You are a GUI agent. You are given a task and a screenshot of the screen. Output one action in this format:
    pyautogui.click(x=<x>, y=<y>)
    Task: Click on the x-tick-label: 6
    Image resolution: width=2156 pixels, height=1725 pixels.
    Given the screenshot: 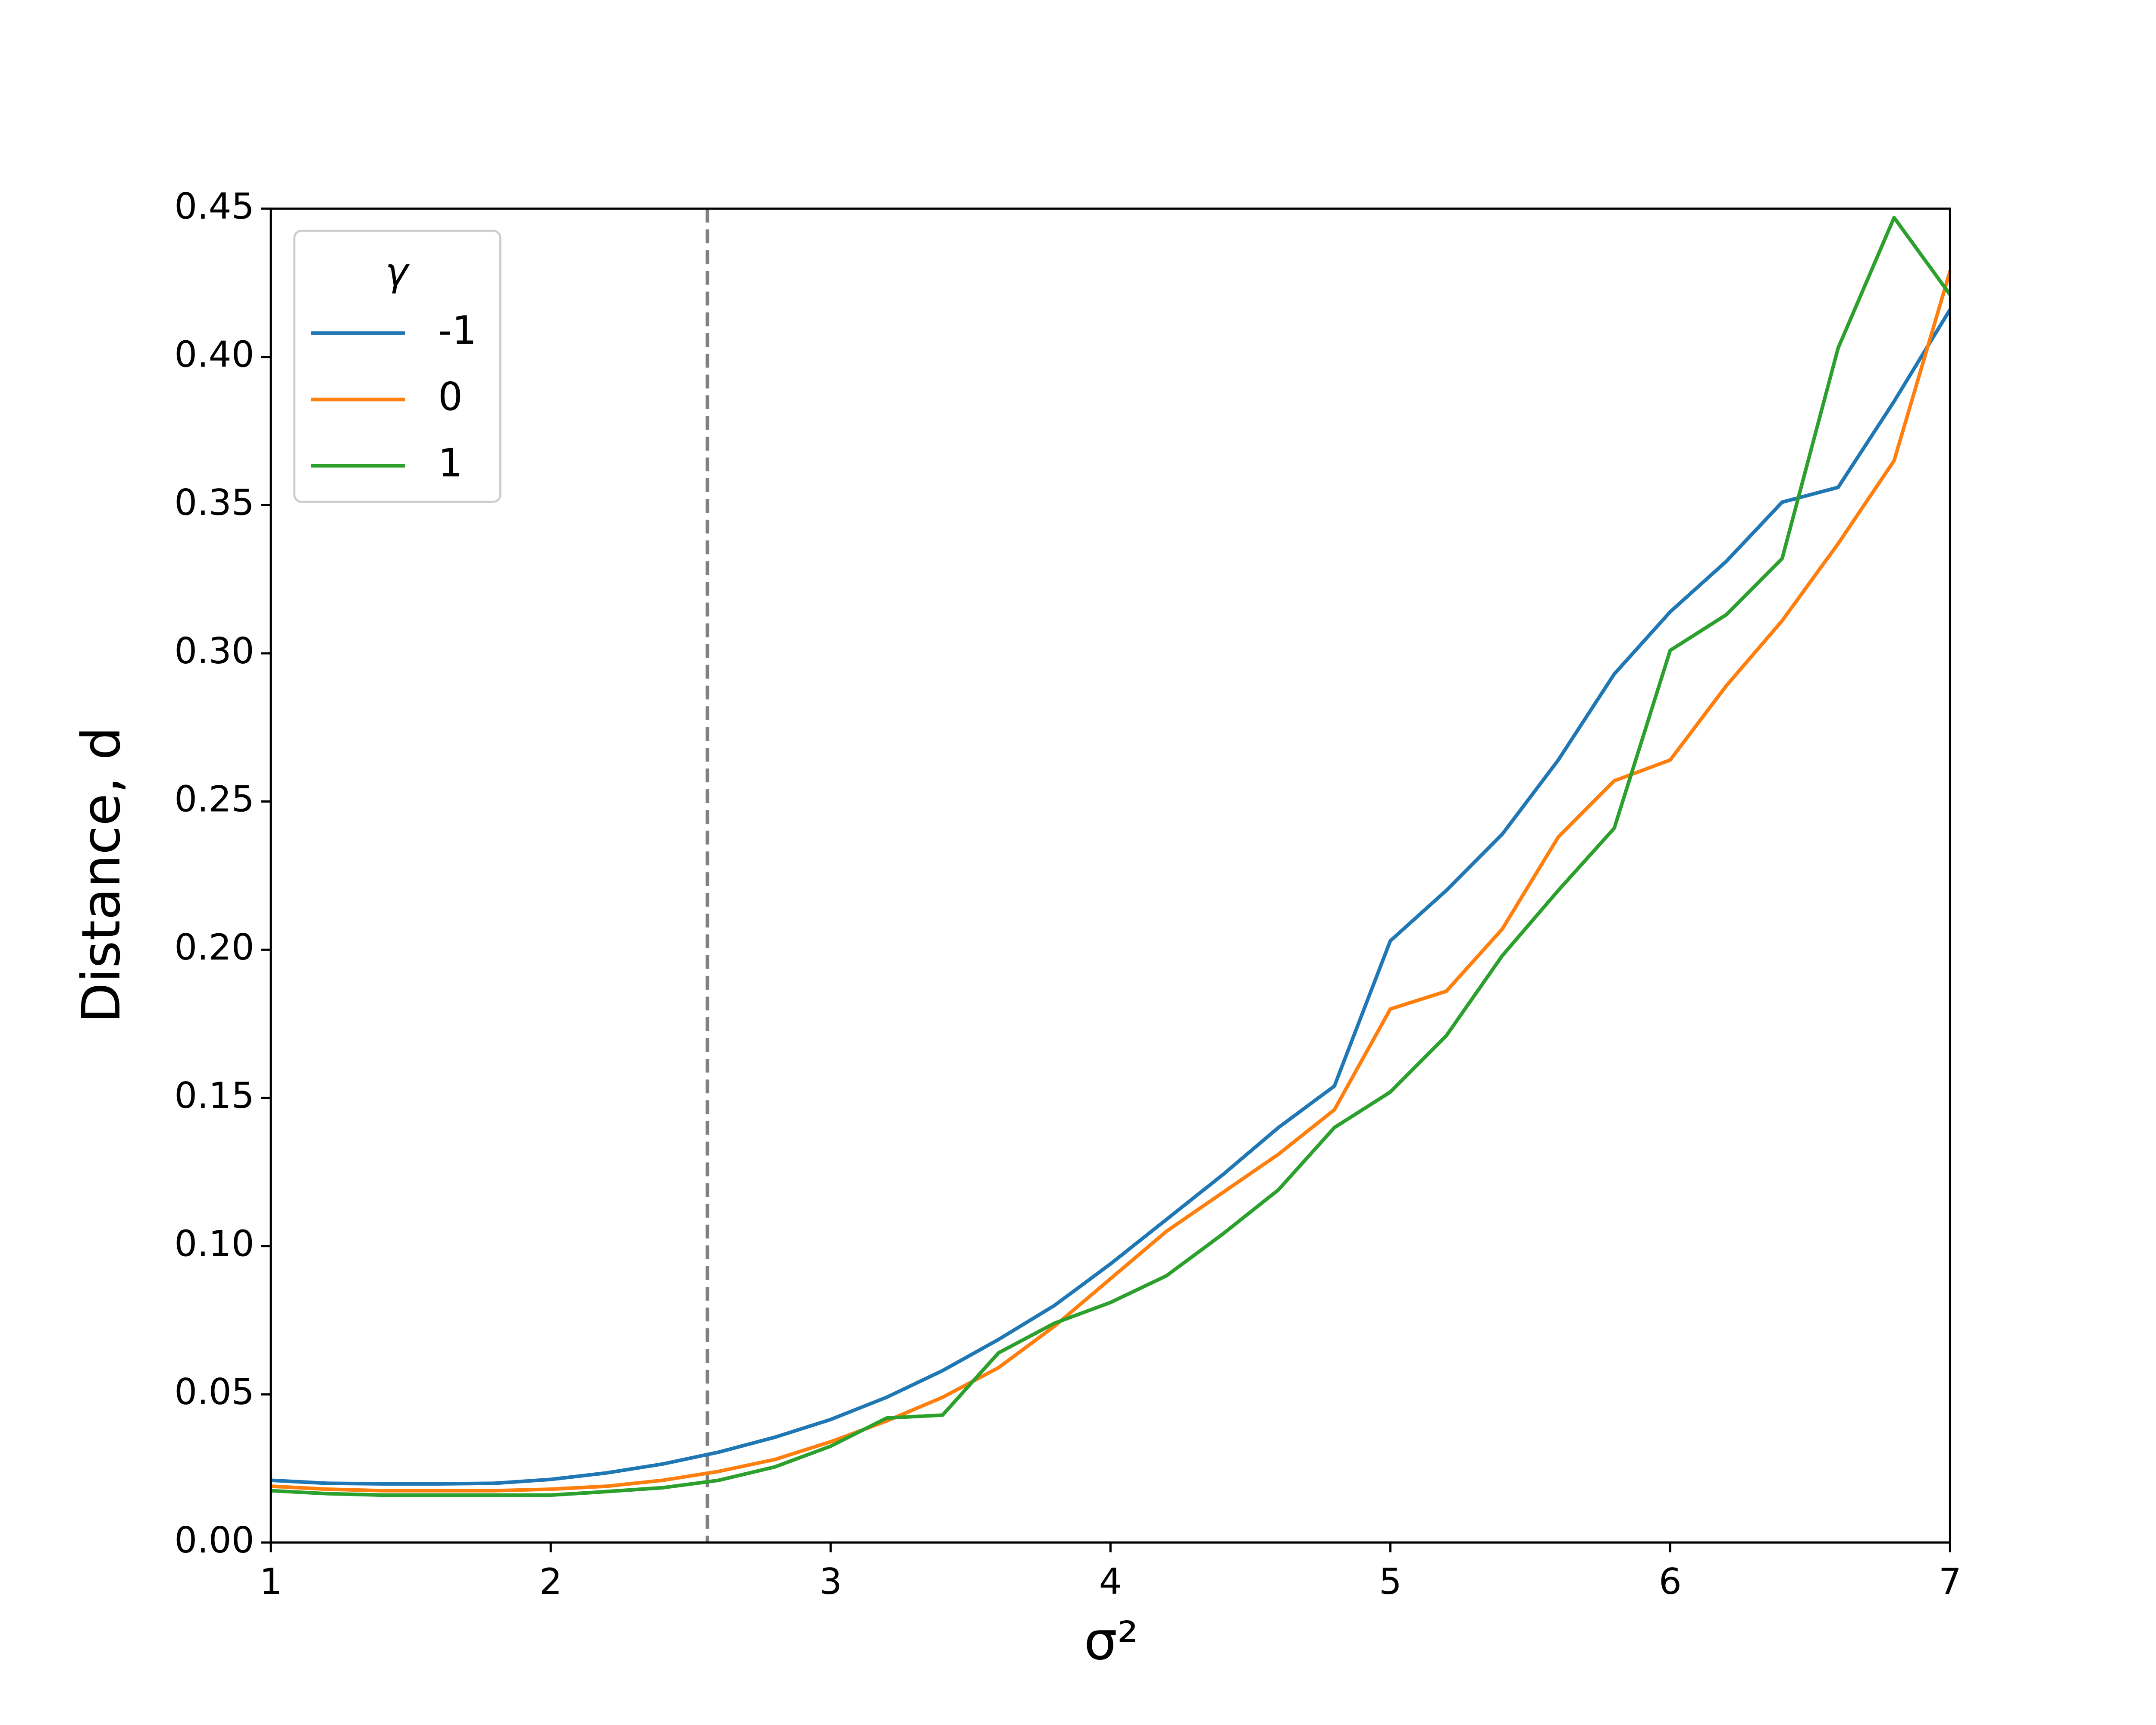 What is the action you would take?
    pyautogui.click(x=1670, y=1582)
    